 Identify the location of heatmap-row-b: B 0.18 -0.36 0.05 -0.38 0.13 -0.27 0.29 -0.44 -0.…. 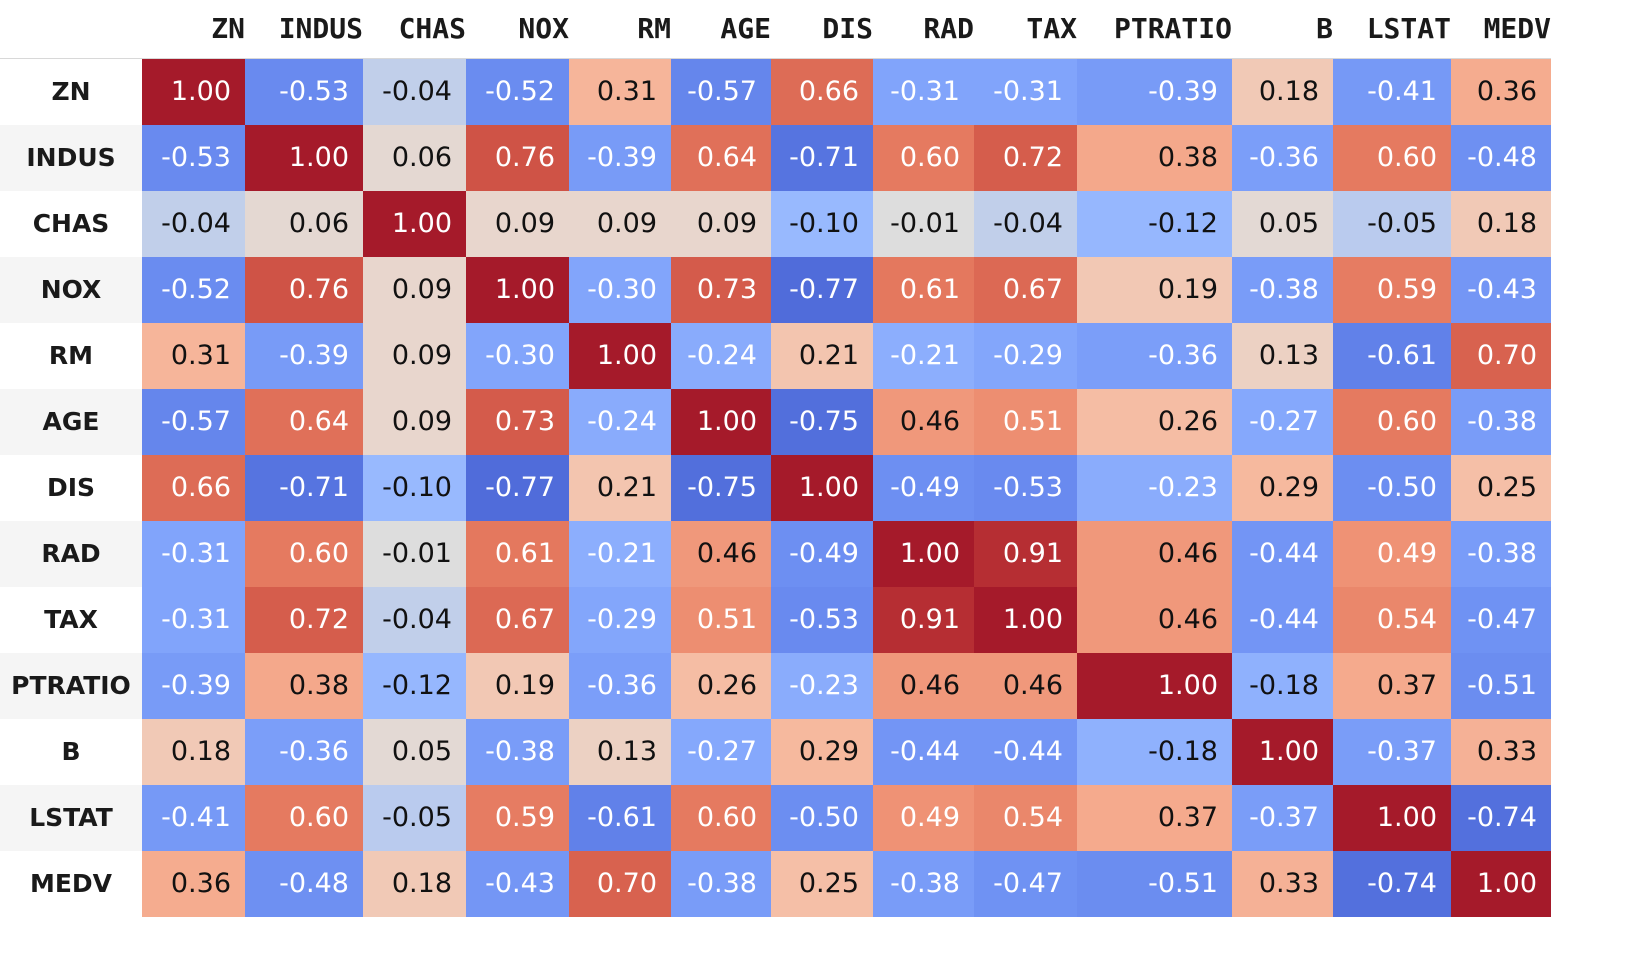
(775, 751).